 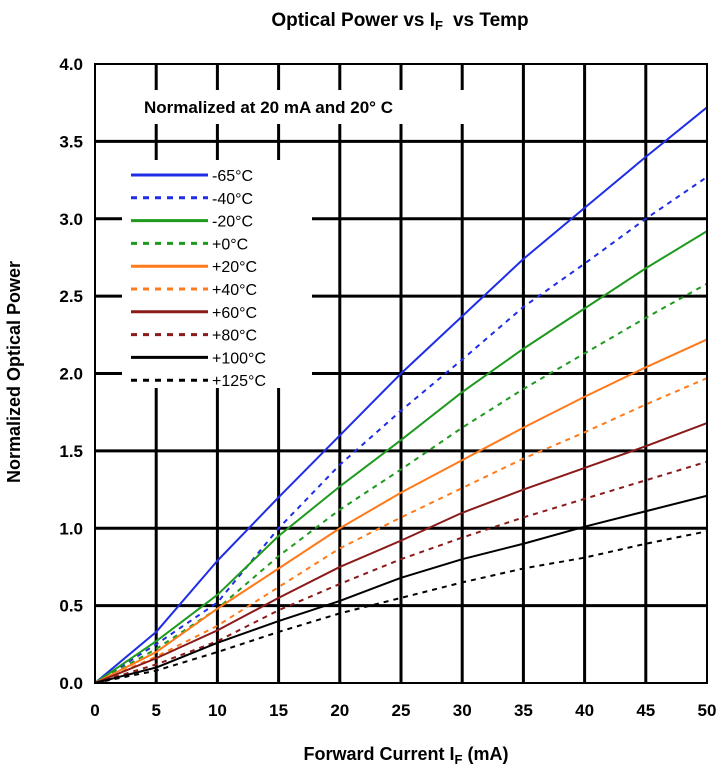 I want to click on y-tick-labels: 0.0 0.5 1.0 1.5 2.0 2.5 3.0 3.5 4.0, so click(x=71, y=374).